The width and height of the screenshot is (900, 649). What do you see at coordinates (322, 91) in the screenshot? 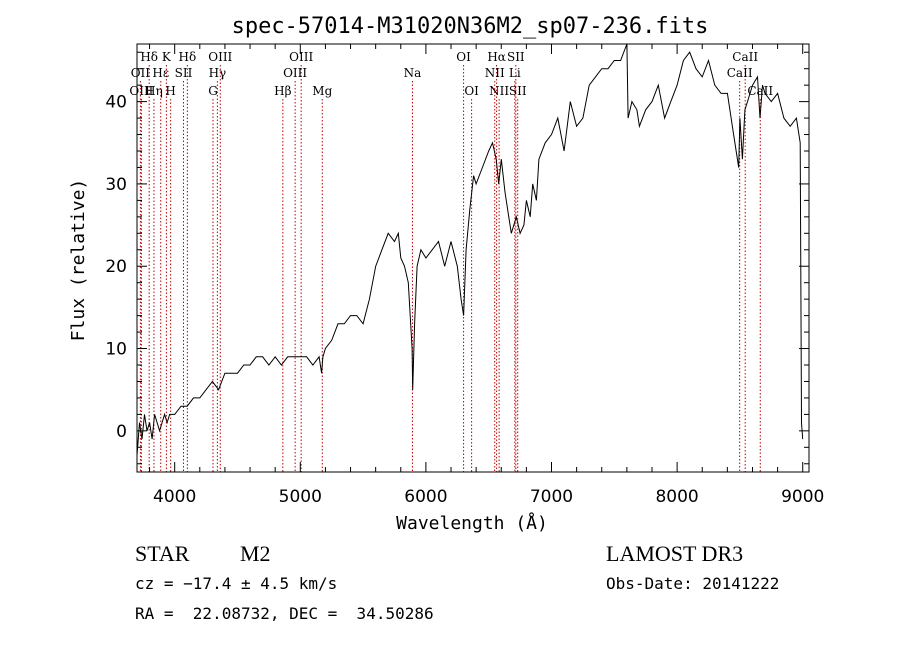
I see `line-label: Mg` at bounding box center [322, 91].